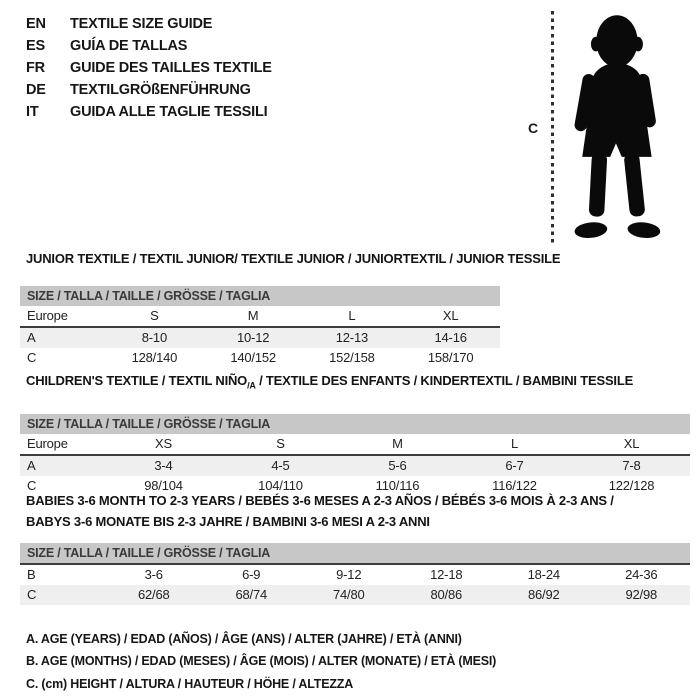 The width and height of the screenshot is (700, 700). I want to click on table-row-c: C 128/140 140/152 152/158 158/170, so click(260, 358).